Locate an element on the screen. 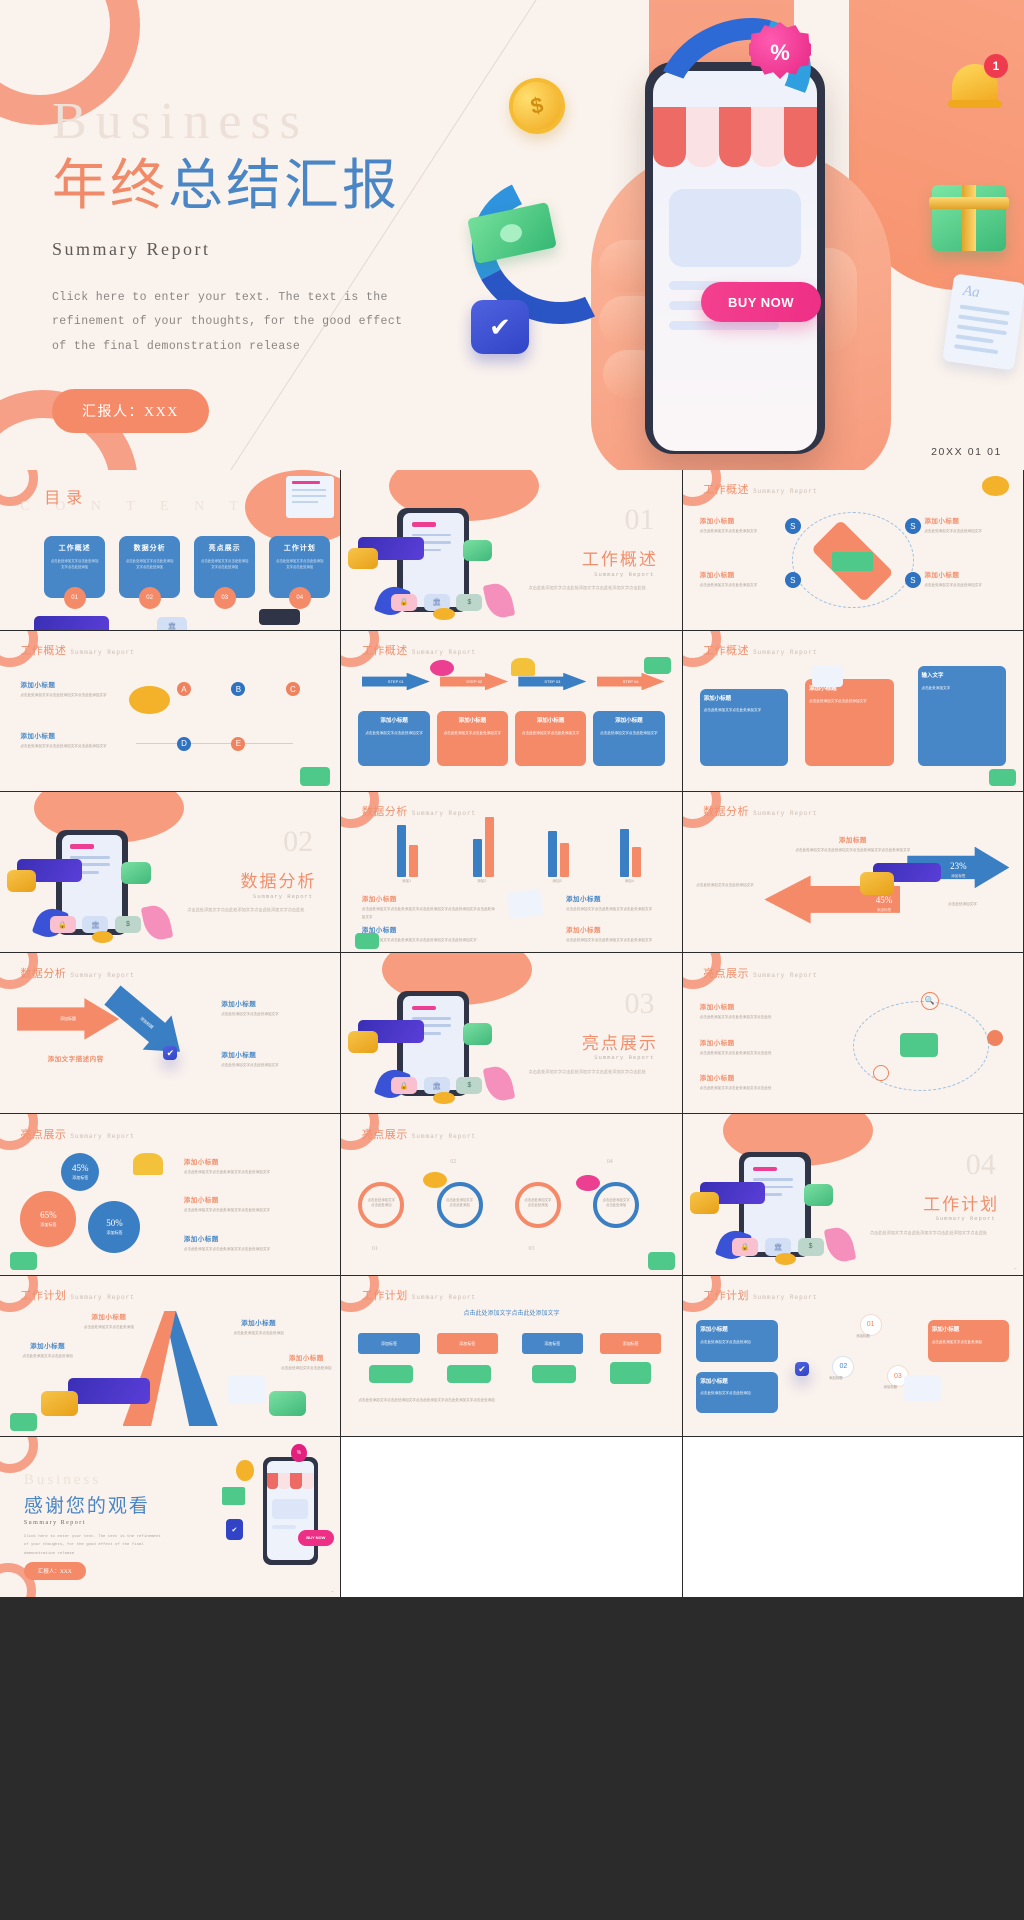 The height and width of the screenshot is (1920, 1024). page-title: 年终总结汇报 is located at coordinates (267, 185).